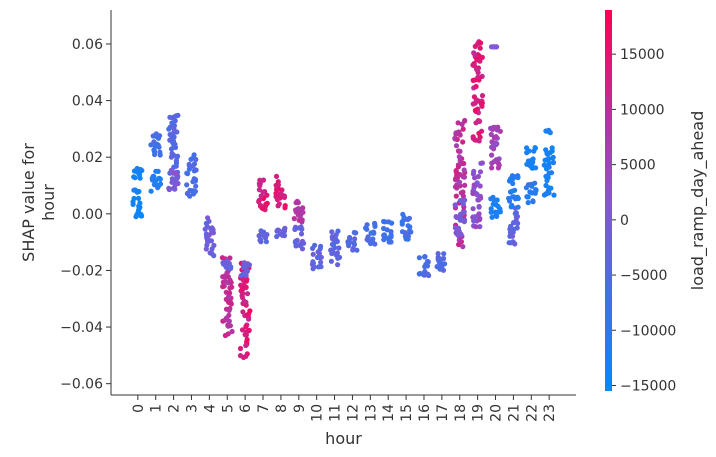 Image resolution: width=716 pixels, height=457 pixels. I want to click on x-tick-label: 5, so click(228, 408).